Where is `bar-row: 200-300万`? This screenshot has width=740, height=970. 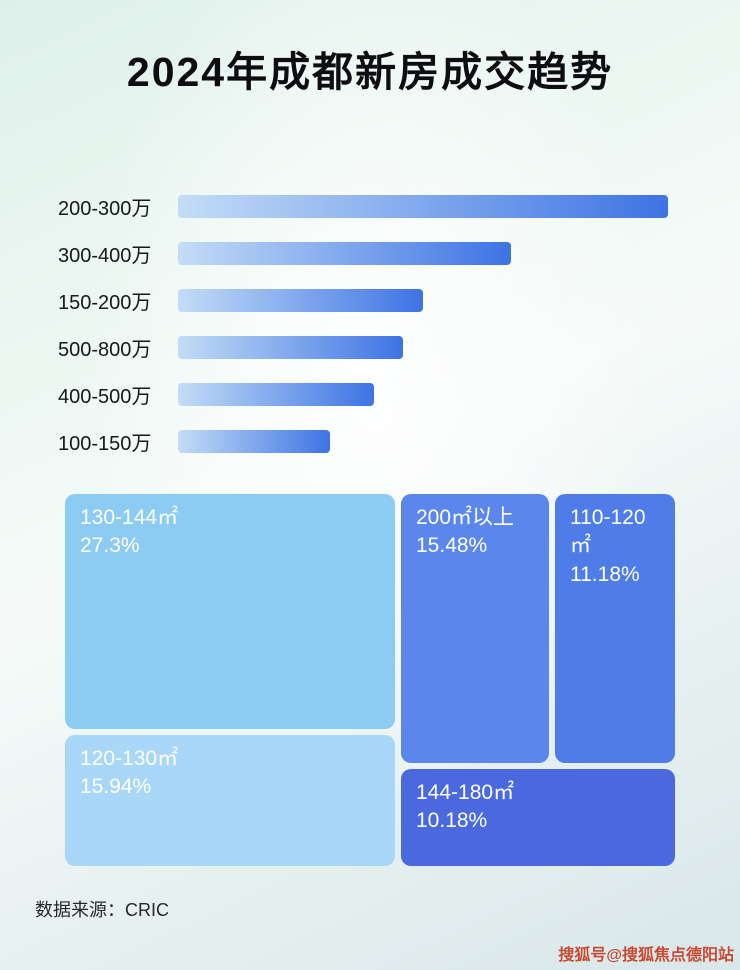 bar-row: 200-300万 is located at coordinates (364, 206).